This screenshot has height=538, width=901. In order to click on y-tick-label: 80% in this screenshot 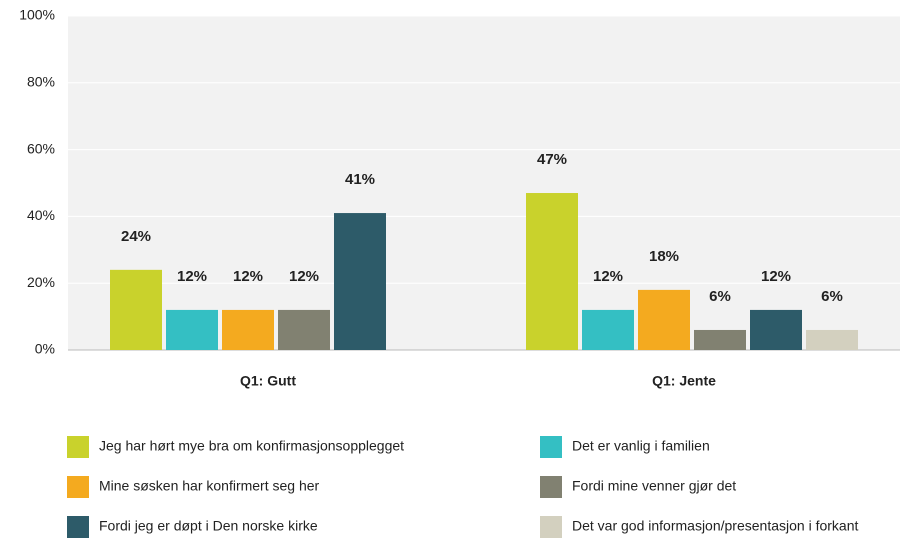, I will do `click(41, 82)`.